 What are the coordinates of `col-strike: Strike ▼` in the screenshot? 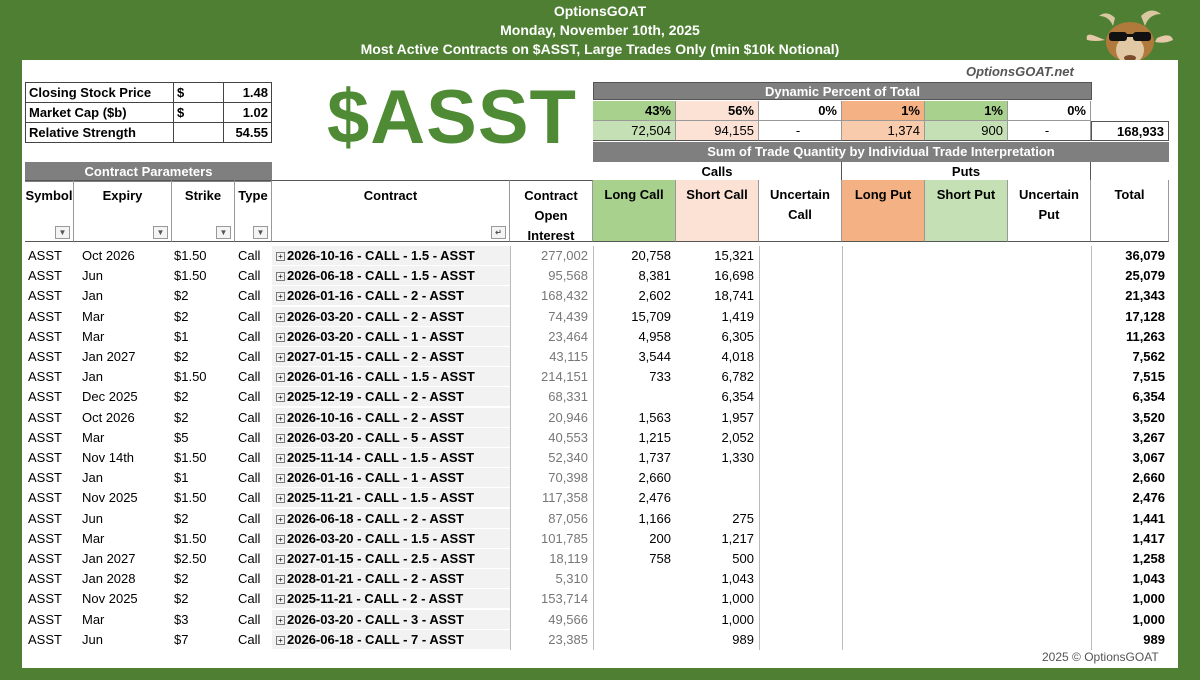 It's located at (203, 211).